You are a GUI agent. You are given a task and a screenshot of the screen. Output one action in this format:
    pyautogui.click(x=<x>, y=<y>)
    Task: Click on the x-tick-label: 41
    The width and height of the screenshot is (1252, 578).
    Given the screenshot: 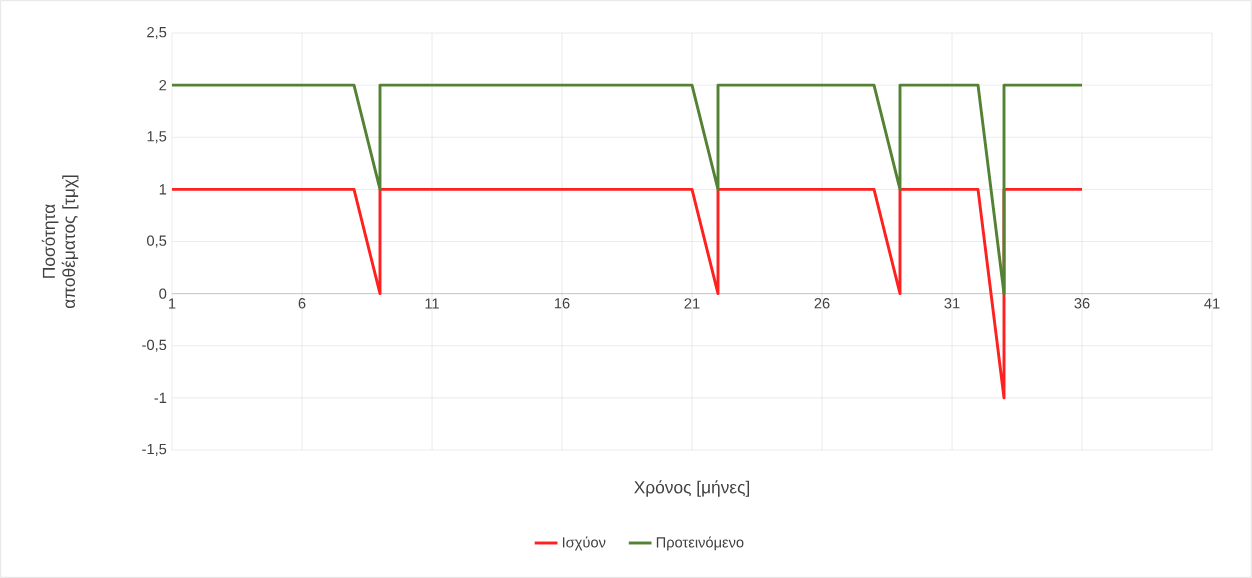 What is the action you would take?
    pyautogui.click(x=1212, y=303)
    